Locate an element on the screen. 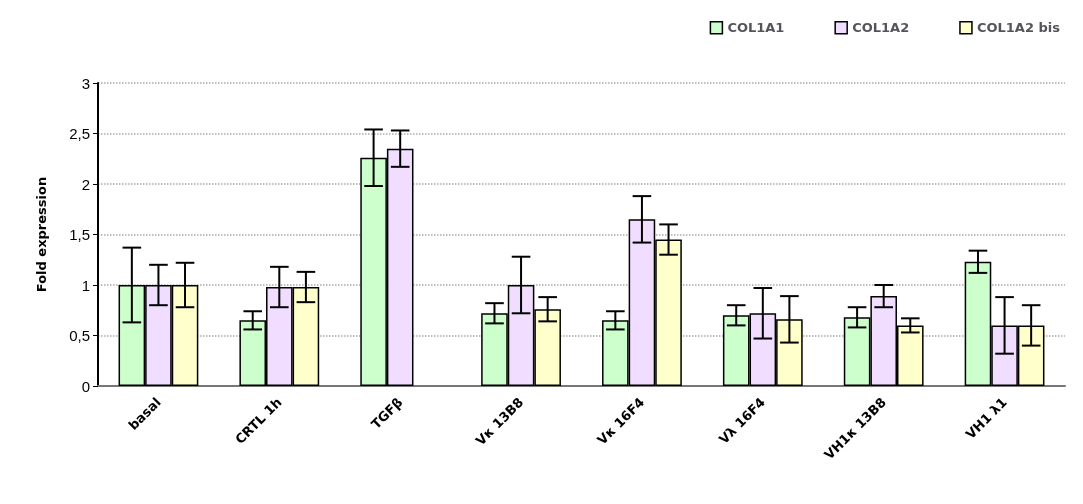 This screenshot has width=1083, height=504. y-tick-label: 2 is located at coordinates (85, 184).